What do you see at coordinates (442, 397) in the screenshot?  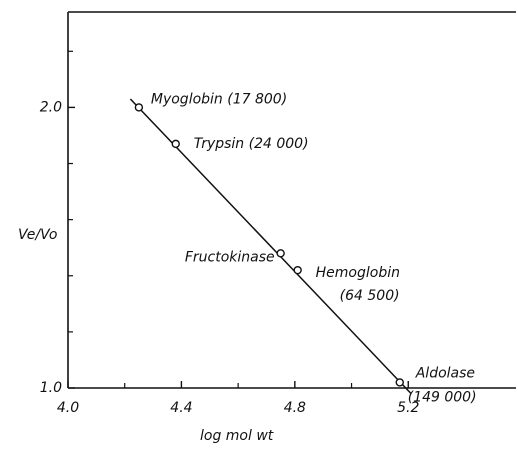 I see `point-label: (149 000)` at bounding box center [442, 397].